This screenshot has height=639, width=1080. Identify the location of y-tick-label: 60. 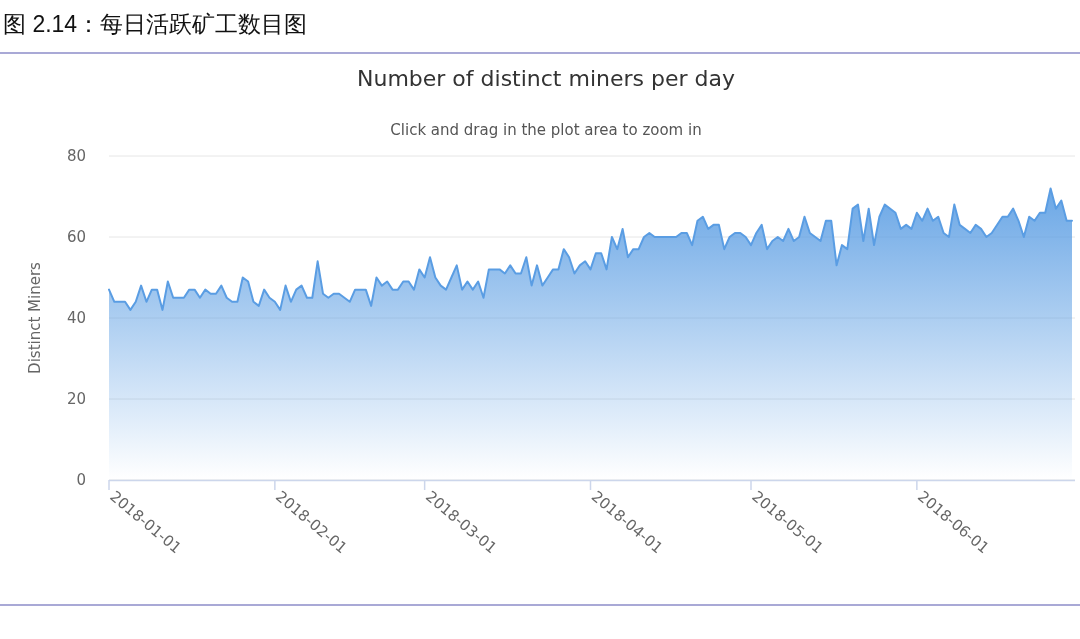
(76, 237).